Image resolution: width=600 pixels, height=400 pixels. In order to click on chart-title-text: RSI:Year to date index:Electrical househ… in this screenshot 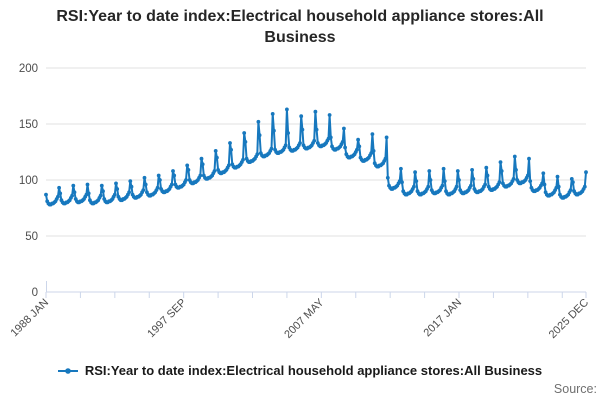, I will do `click(300, 27)`.